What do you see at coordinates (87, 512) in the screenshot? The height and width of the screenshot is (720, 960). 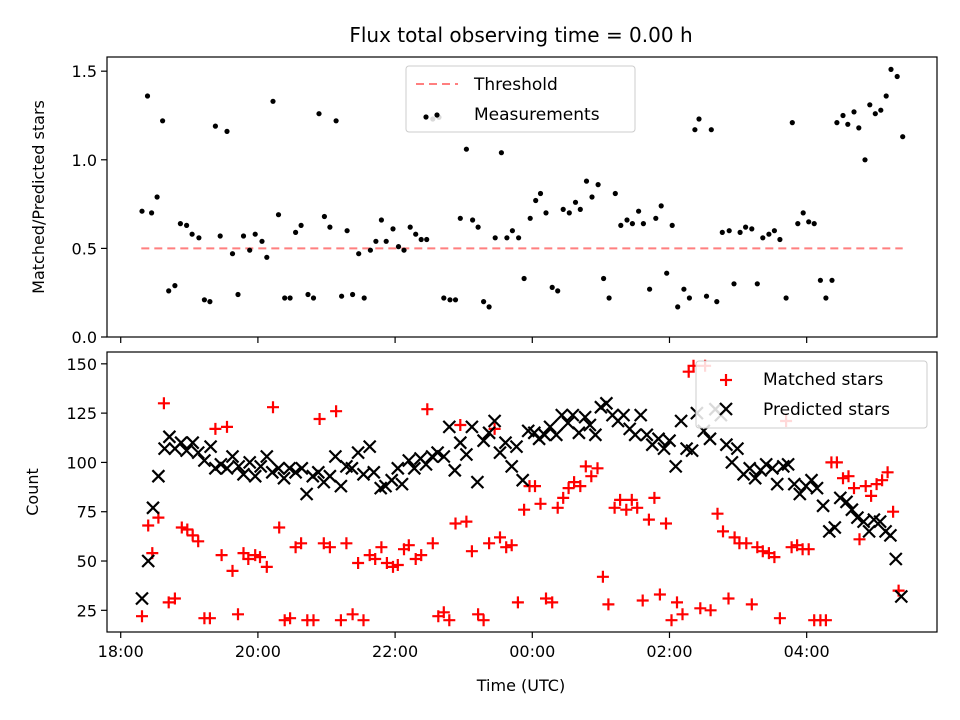 I see `count-y-tick-label: 75` at bounding box center [87, 512].